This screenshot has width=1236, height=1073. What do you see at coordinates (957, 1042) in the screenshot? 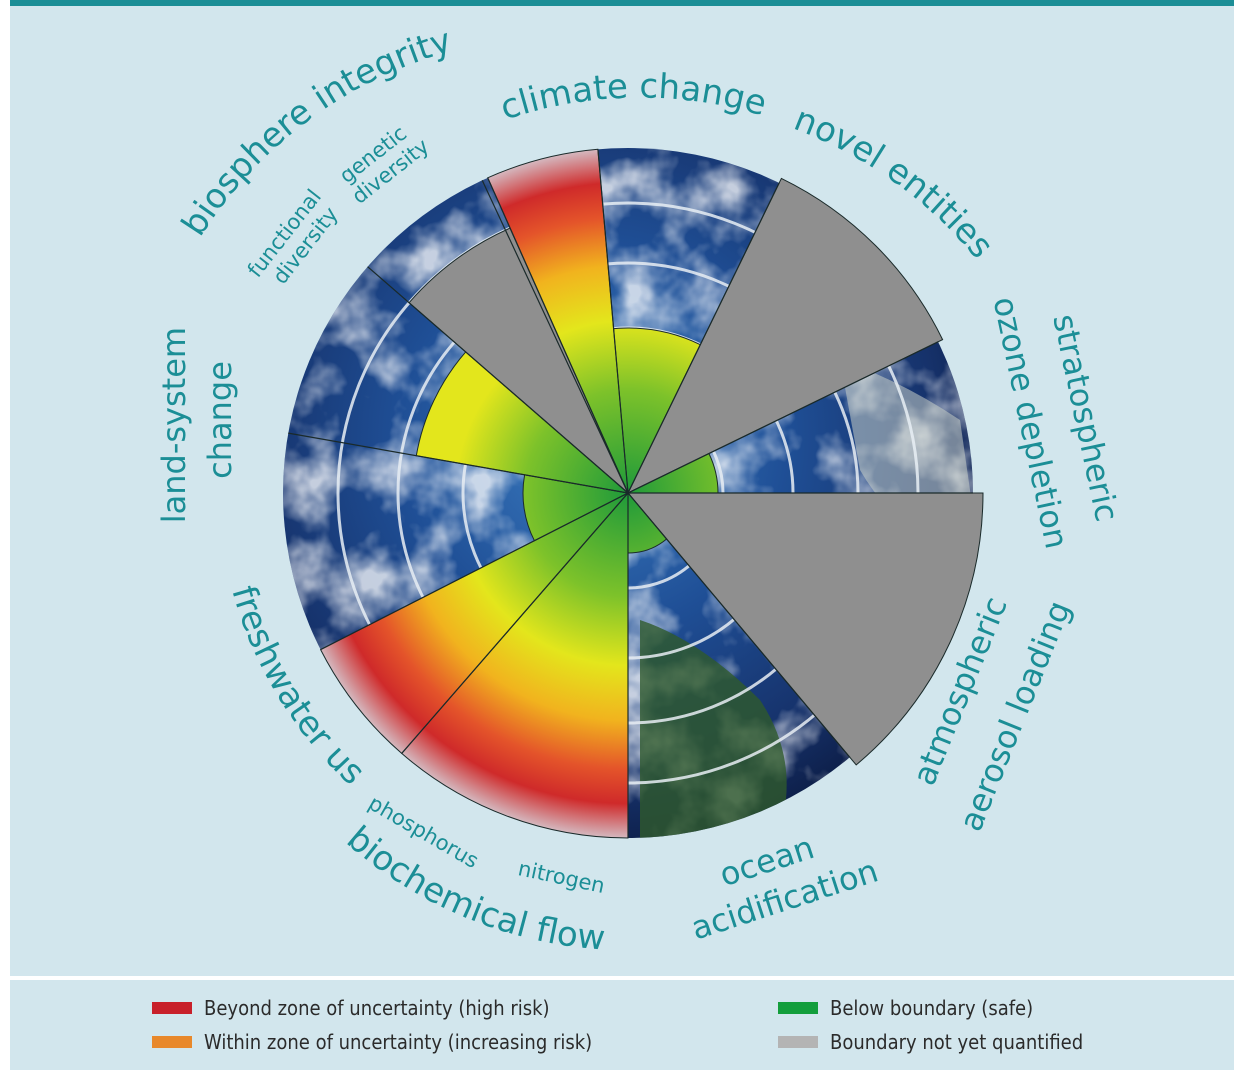
I see `legend-label-not-quantified: Boundary not yet quantified` at bounding box center [957, 1042].